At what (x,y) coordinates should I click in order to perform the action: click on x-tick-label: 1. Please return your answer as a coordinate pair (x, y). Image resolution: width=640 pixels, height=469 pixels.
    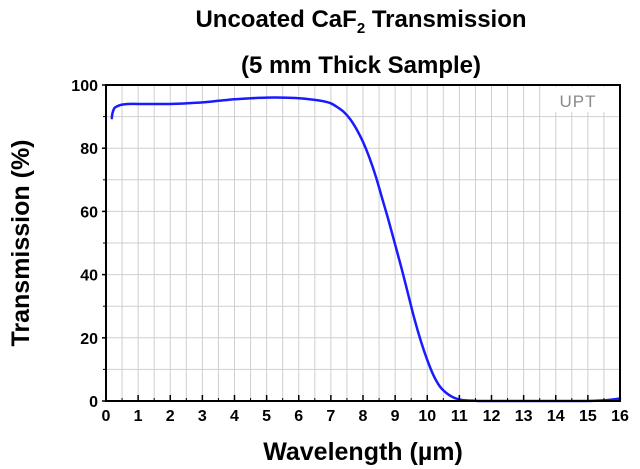
    Looking at the image, I should click on (138, 416).